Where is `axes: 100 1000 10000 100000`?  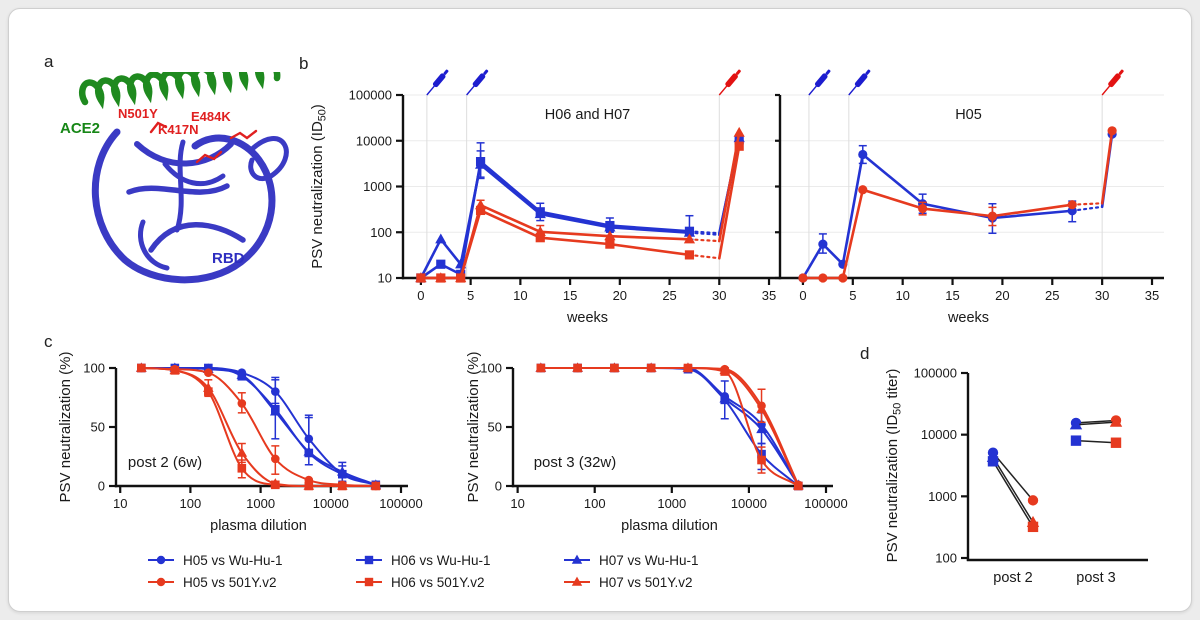 axes: 100 1000 10000 100000 is located at coordinates (1031, 466).